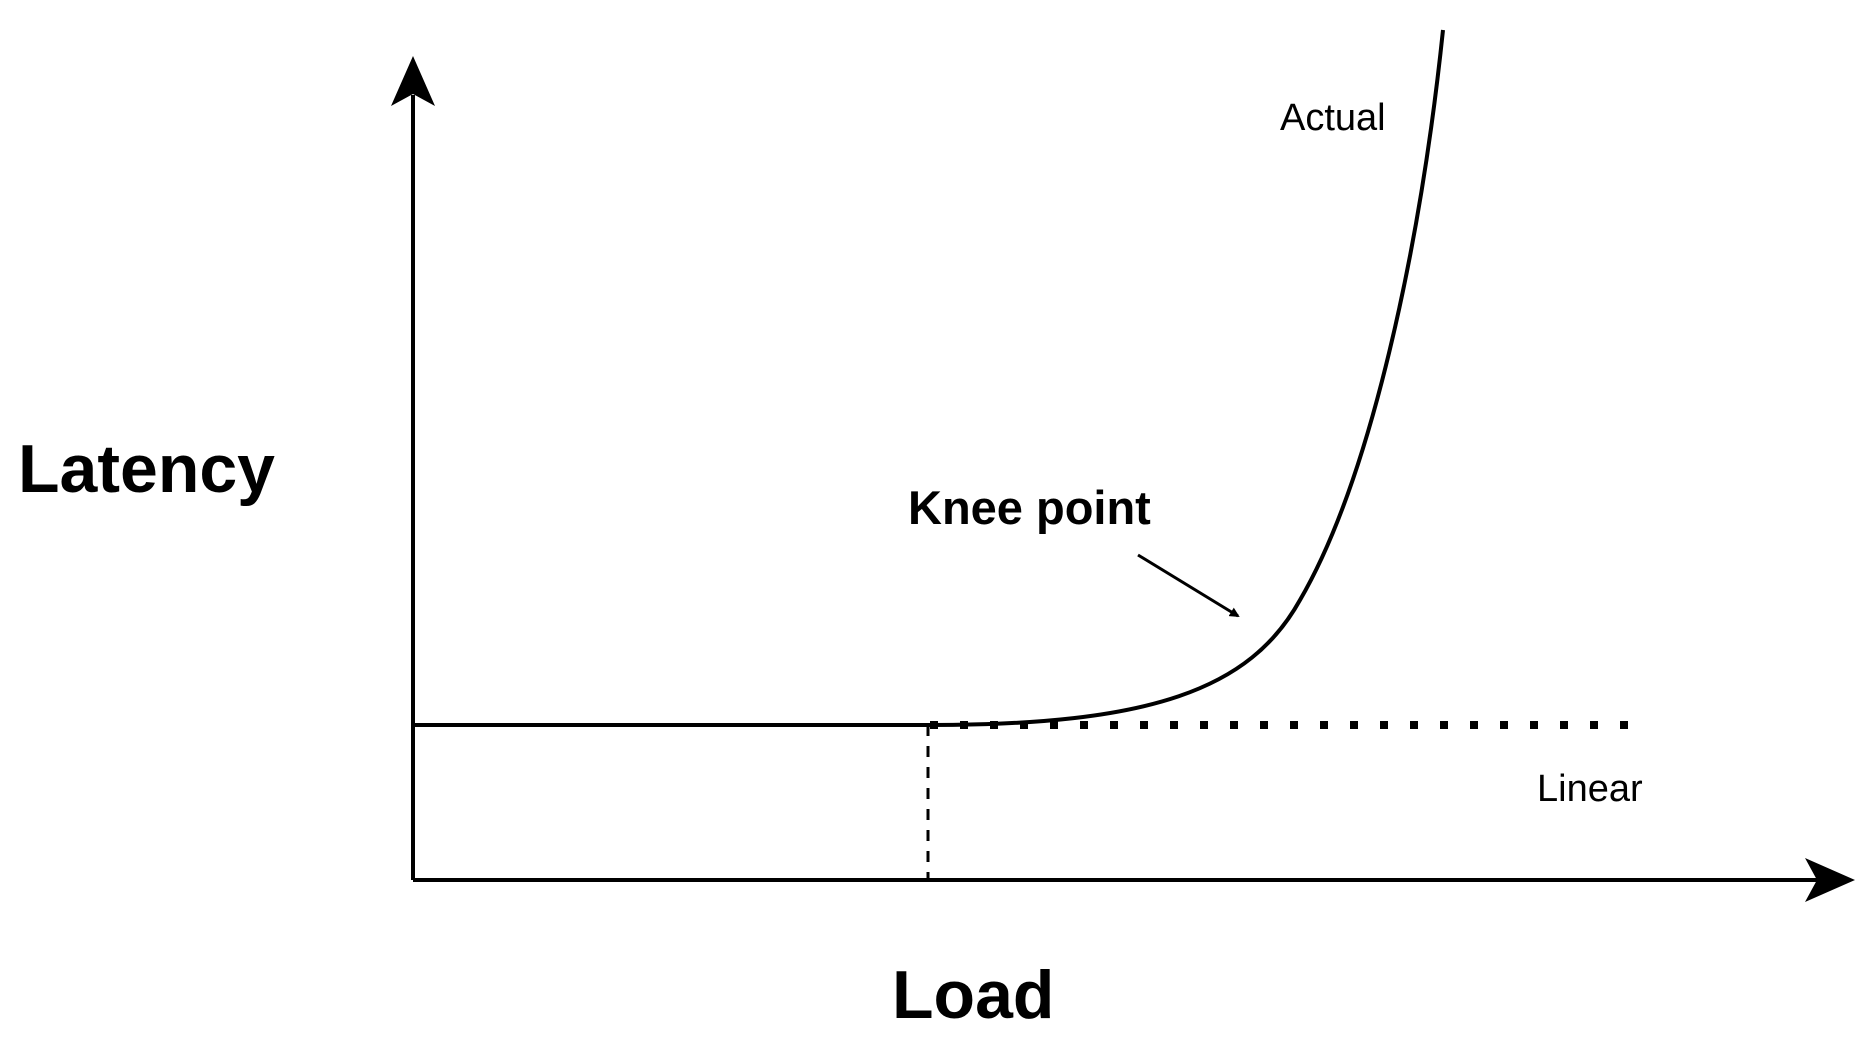  What do you see at coordinates (413, 81) in the screenshot?
I see `y-axis-arrowhead` at bounding box center [413, 81].